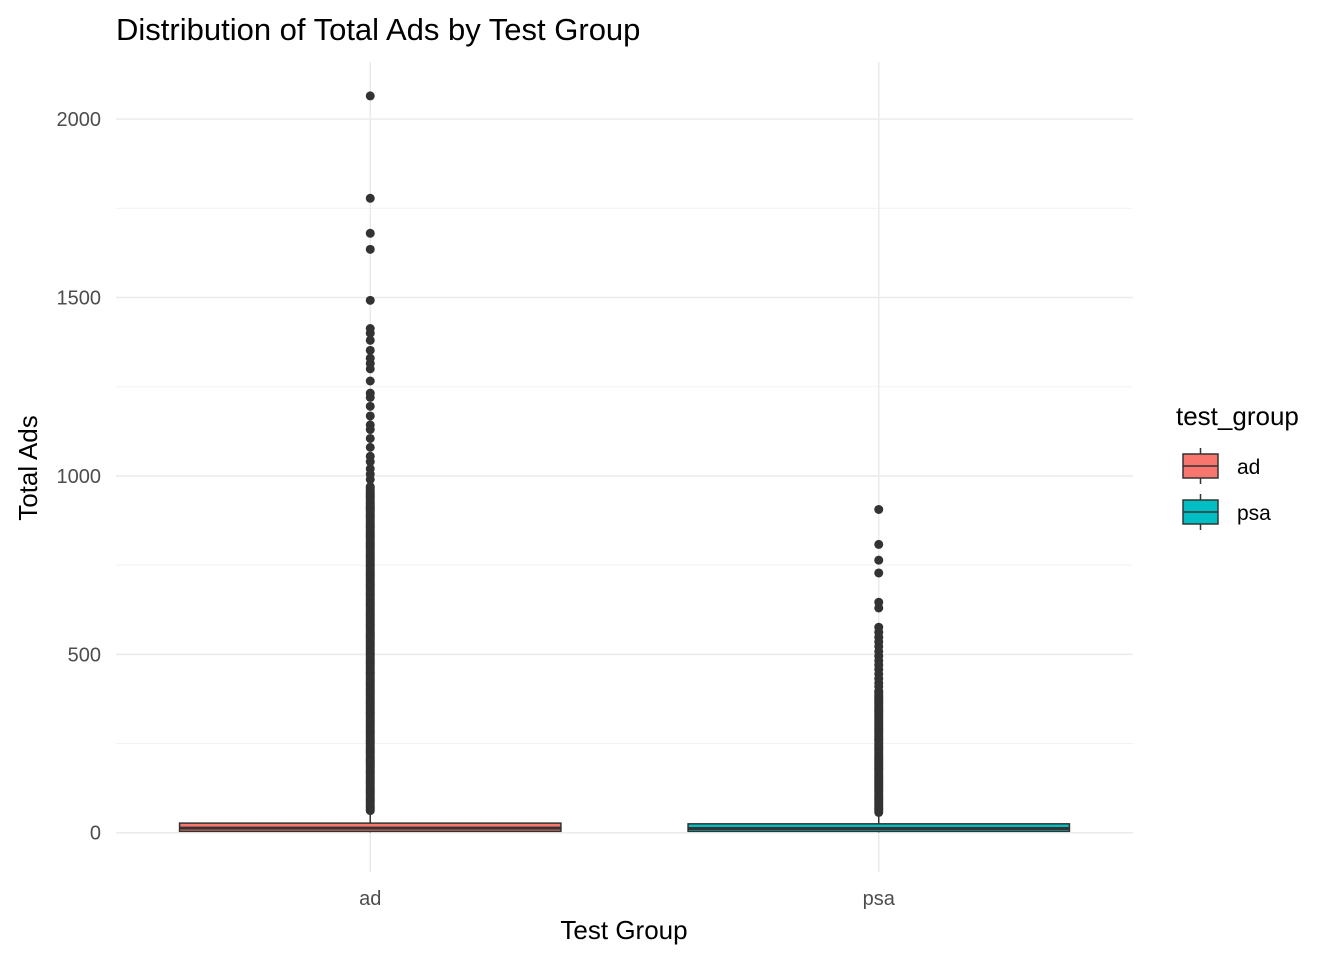  What do you see at coordinates (627, 899) in the screenshot?
I see `x-tick-labels: ad psa` at bounding box center [627, 899].